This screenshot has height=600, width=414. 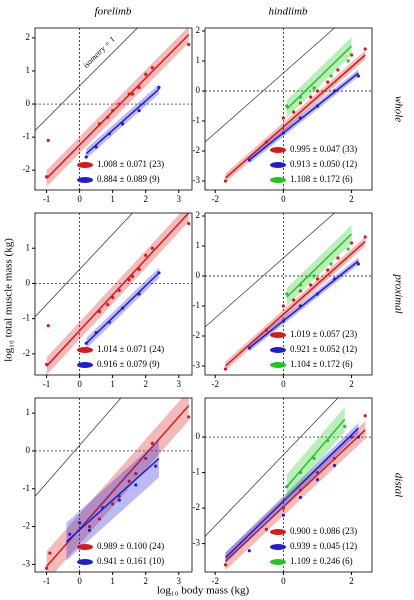 I want to click on x-tick-label: -2, so click(x=215, y=581).